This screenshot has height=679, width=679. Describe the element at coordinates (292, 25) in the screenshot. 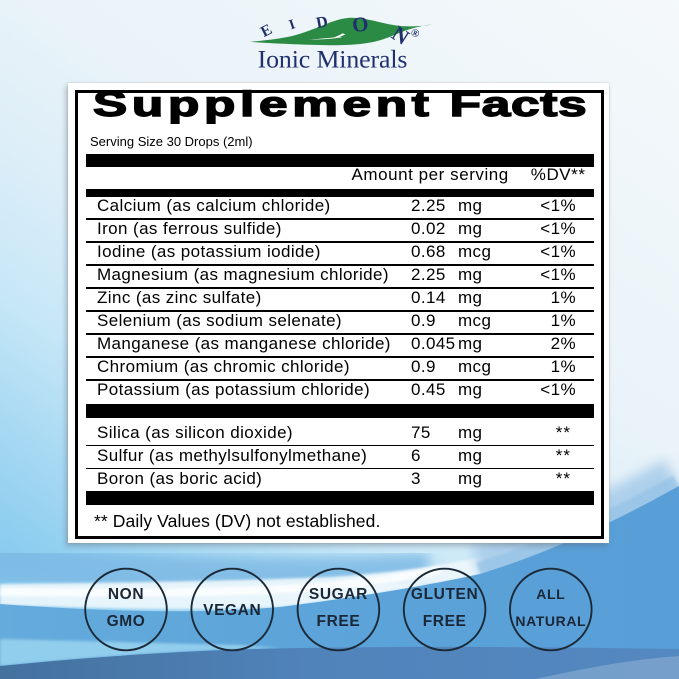

I see `svg-text: I` at that location.